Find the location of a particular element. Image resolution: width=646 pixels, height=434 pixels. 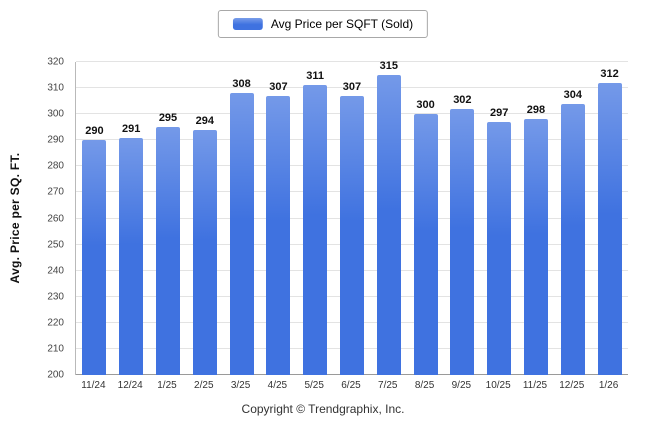

x-tick-label: 12/25 is located at coordinates (572, 385).